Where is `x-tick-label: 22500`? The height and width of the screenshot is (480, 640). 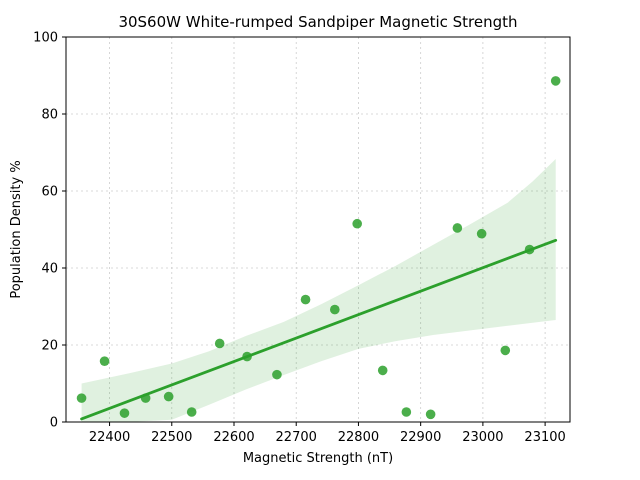
x-tick-label: 22500 is located at coordinates (171, 437).